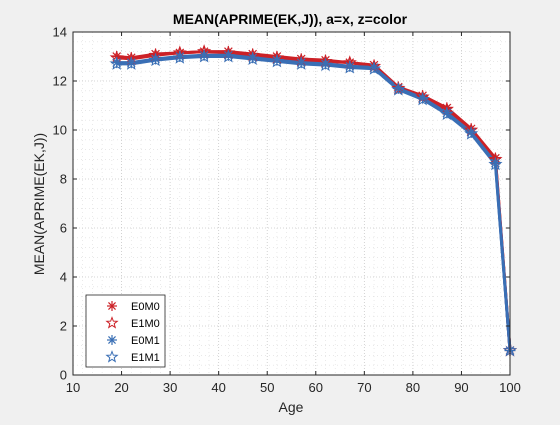 The width and height of the screenshot is (560, 425). I want to click on x-tick-label: 90, so click(461, 387).